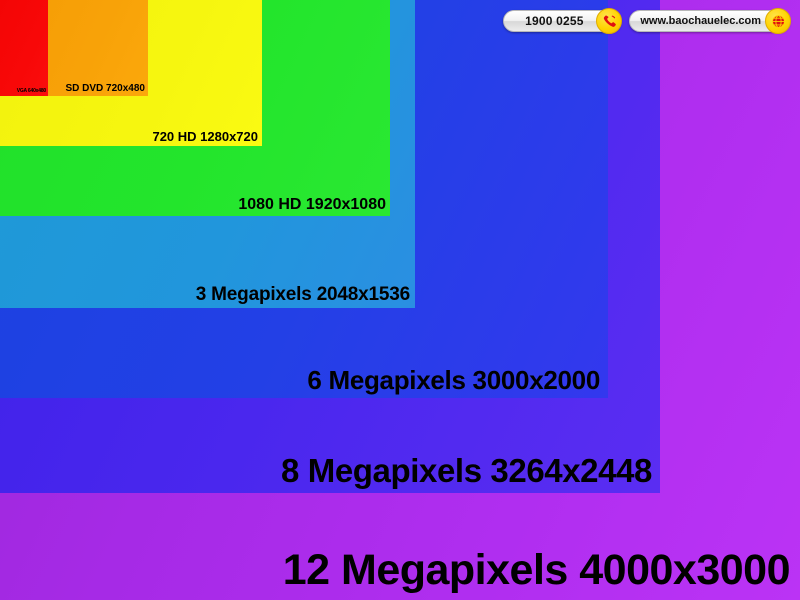 This screenshot has width=800, height=600. What do you see at coordinates (778, 21) in the screenshot?
I see `globe-icon` at bounding box center [778, 21].